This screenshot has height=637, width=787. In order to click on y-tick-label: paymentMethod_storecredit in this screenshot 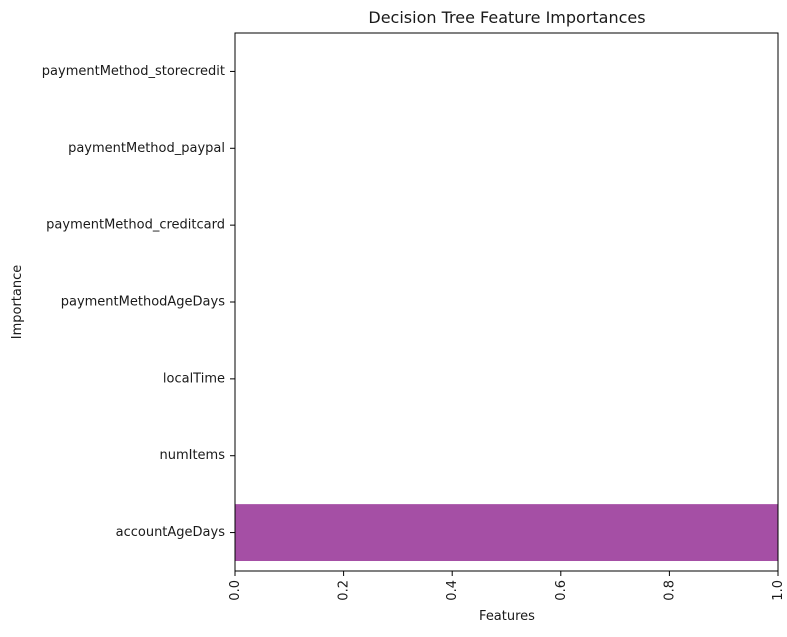, I will do `click(133, 71)`.